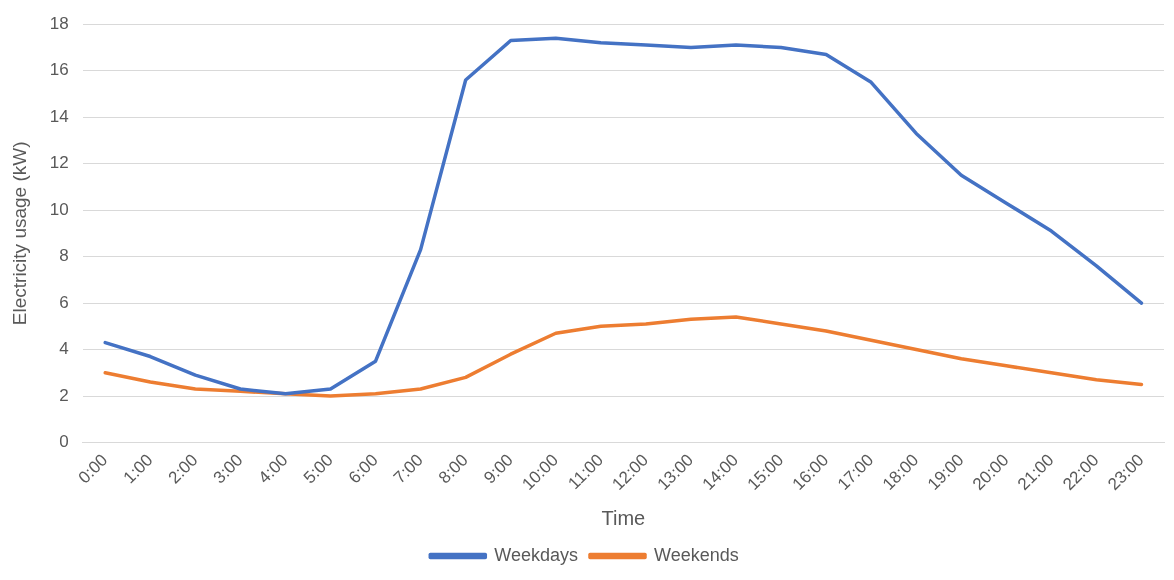 Image resolution: width=1174 pixels, height=580 pixels. I want to click on x-tick-label: 7:00, so click(408, 469).